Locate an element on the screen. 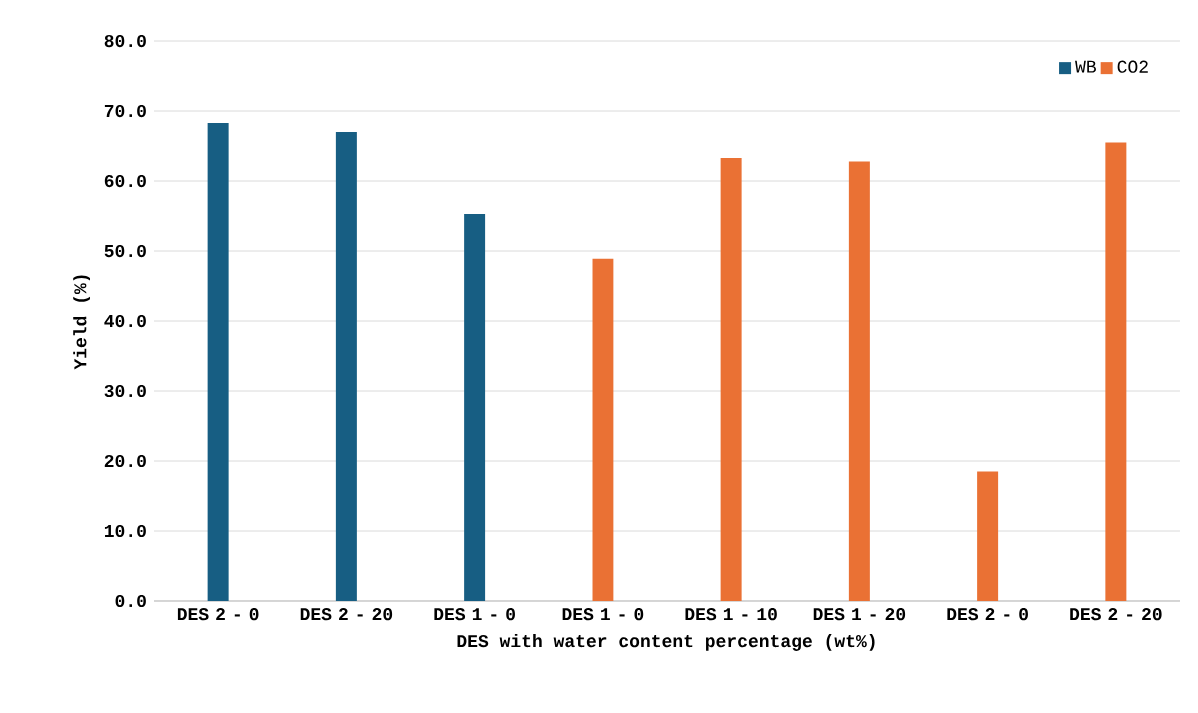 This screenshot has width=1198, height=713. y-tick-label: 30.0 is located at coordinates (125, 391).